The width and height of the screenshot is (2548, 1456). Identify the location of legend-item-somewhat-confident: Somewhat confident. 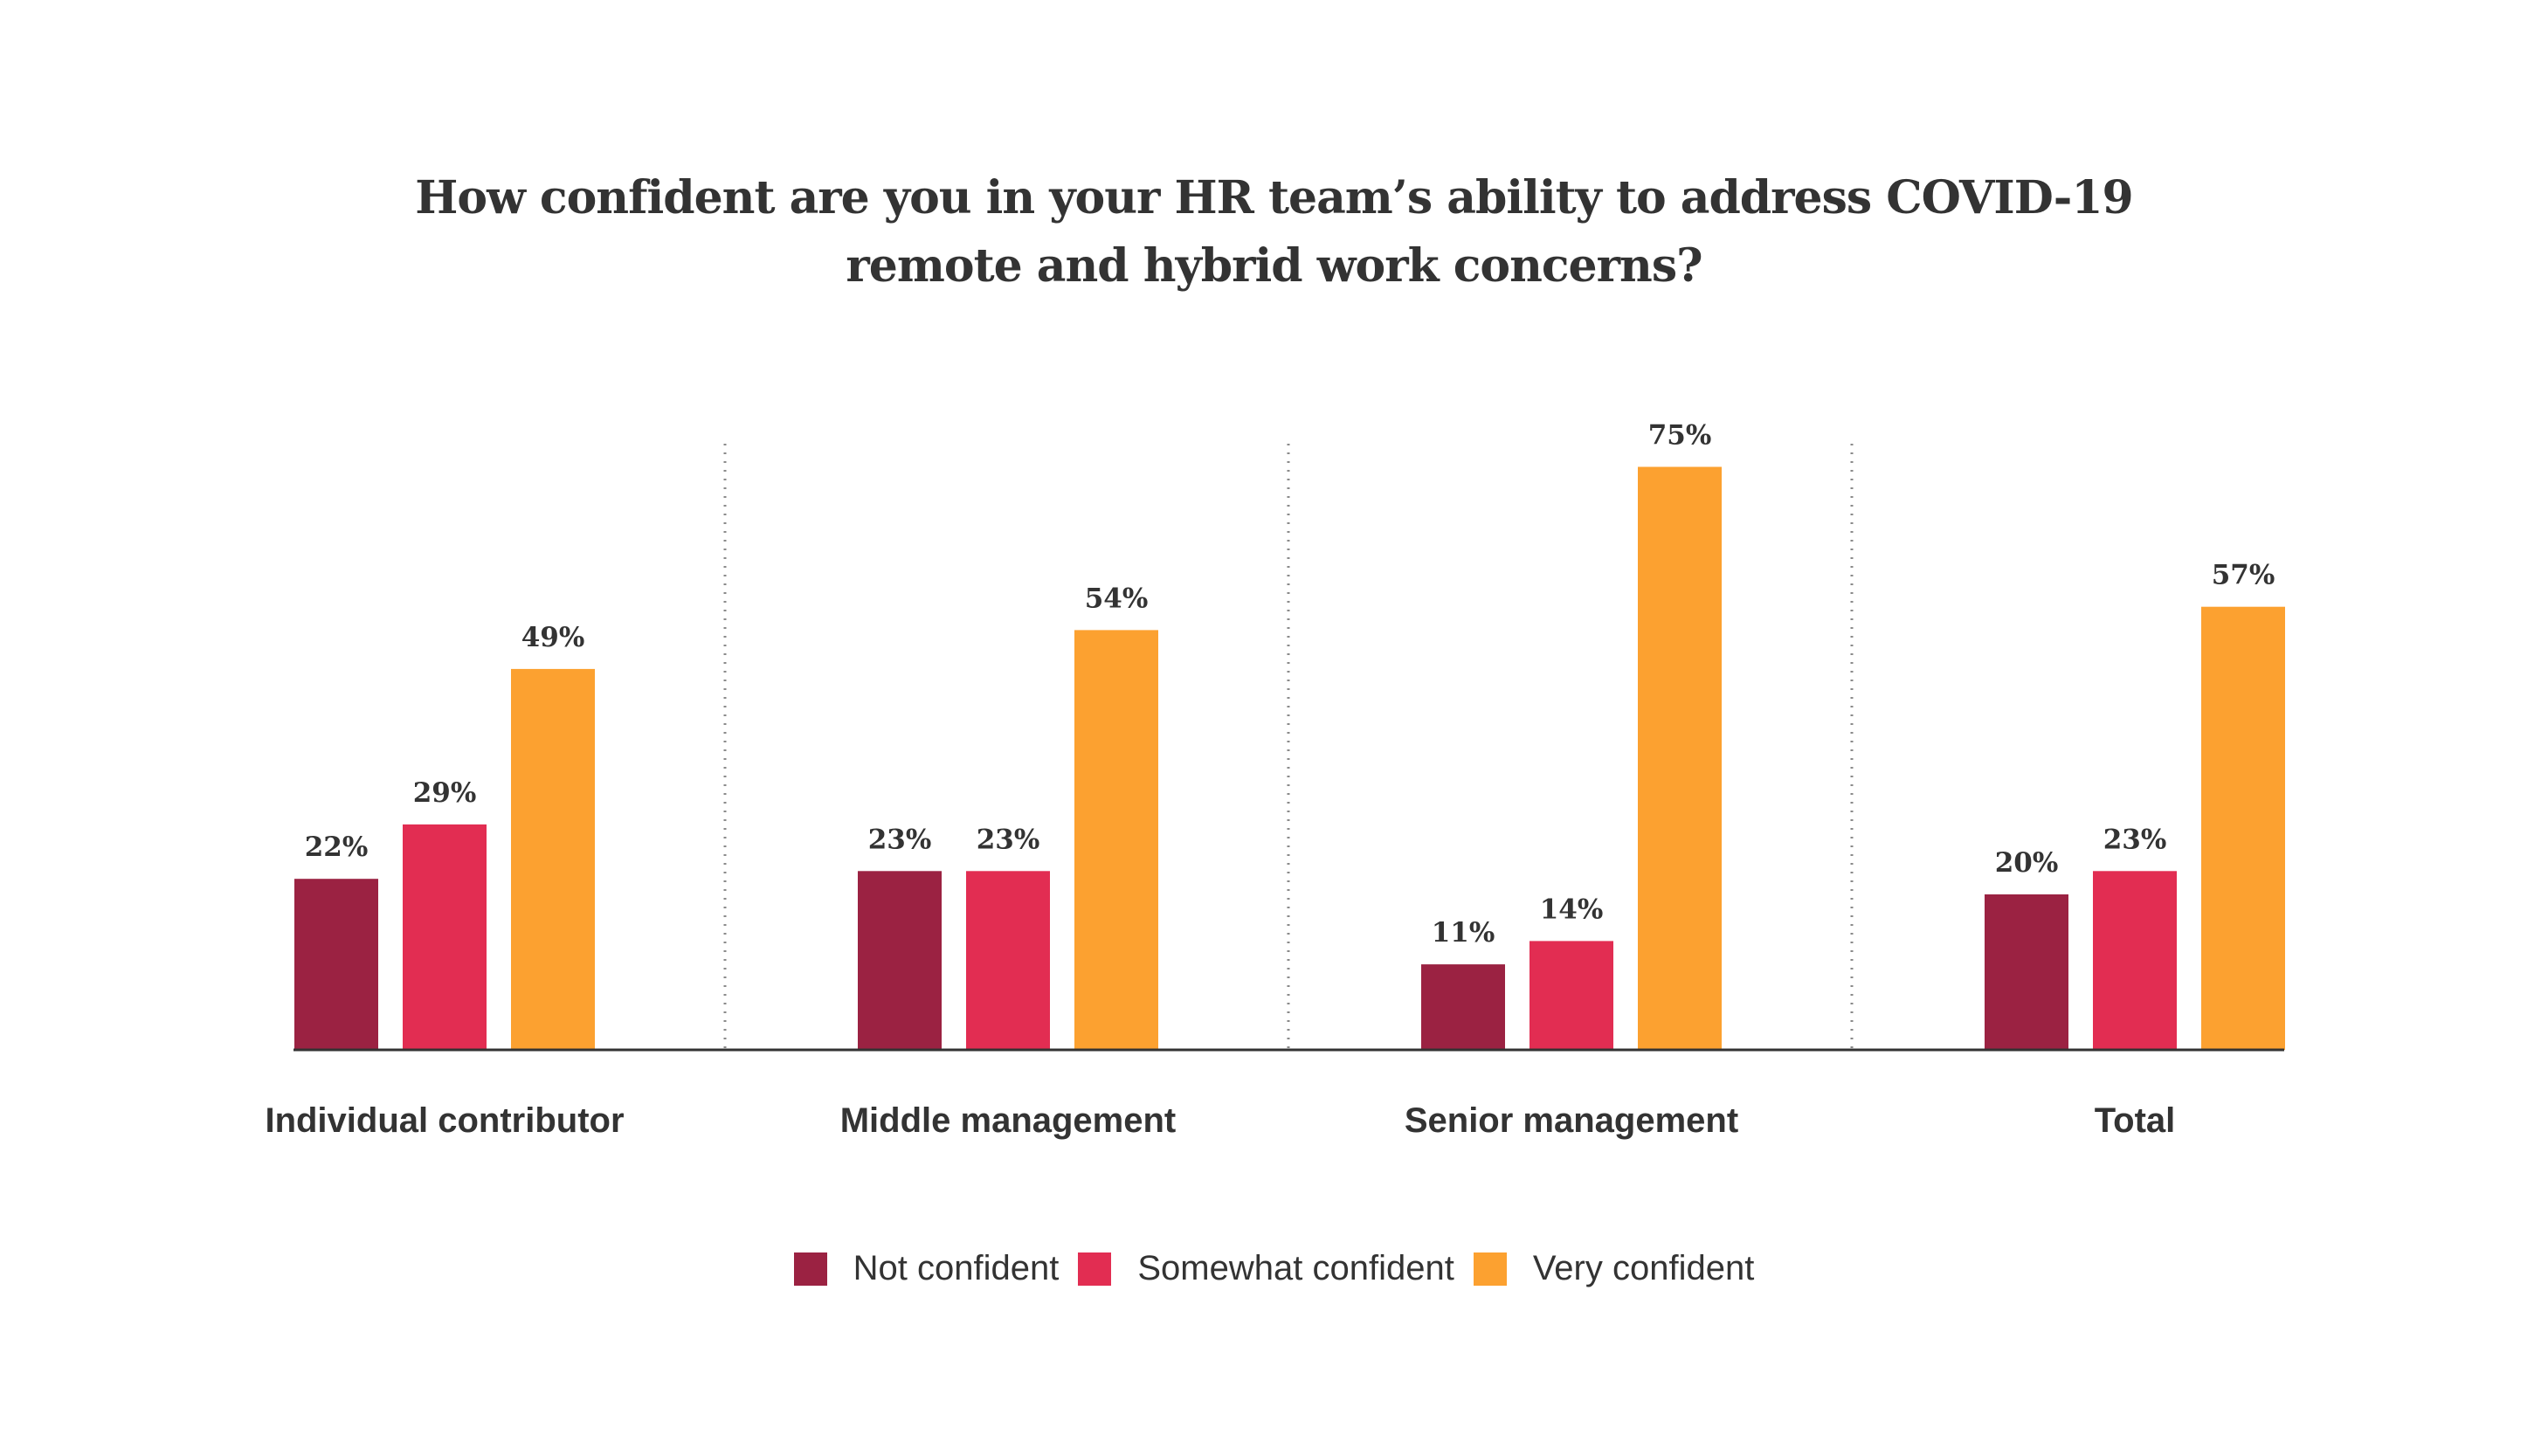
(1266, 1268).